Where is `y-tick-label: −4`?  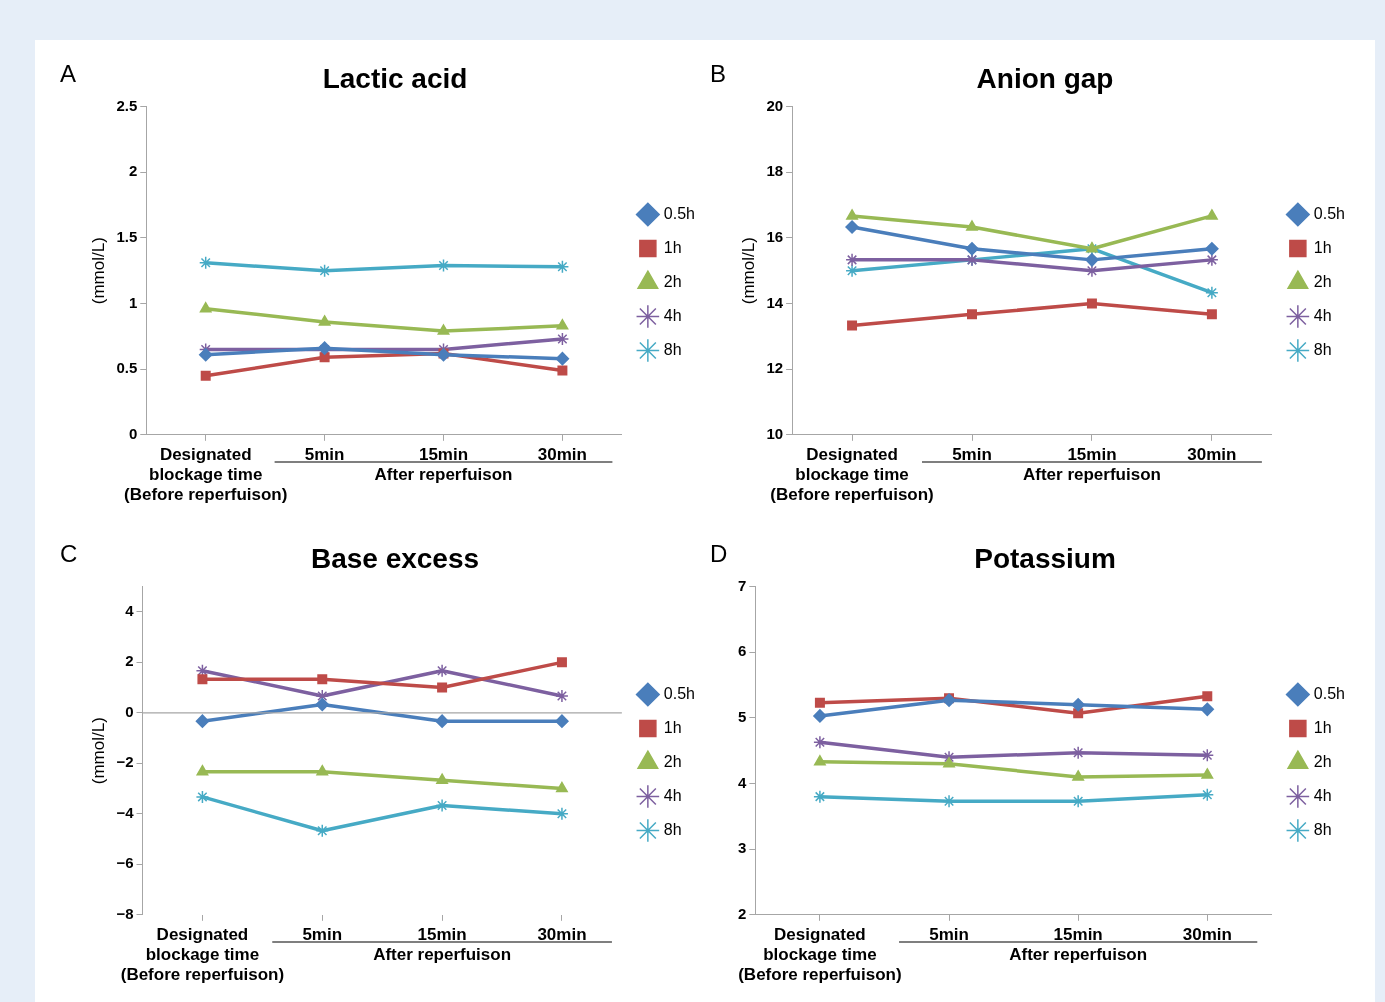 y-tick-label: −4 is located at coordinates (125, 812).